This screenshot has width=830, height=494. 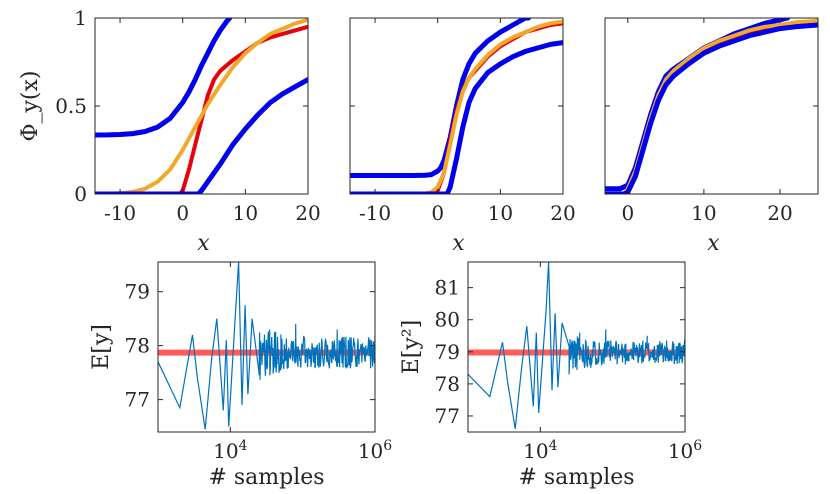 I want to click on y-tick-label: 80, so click(x=447, y=320).